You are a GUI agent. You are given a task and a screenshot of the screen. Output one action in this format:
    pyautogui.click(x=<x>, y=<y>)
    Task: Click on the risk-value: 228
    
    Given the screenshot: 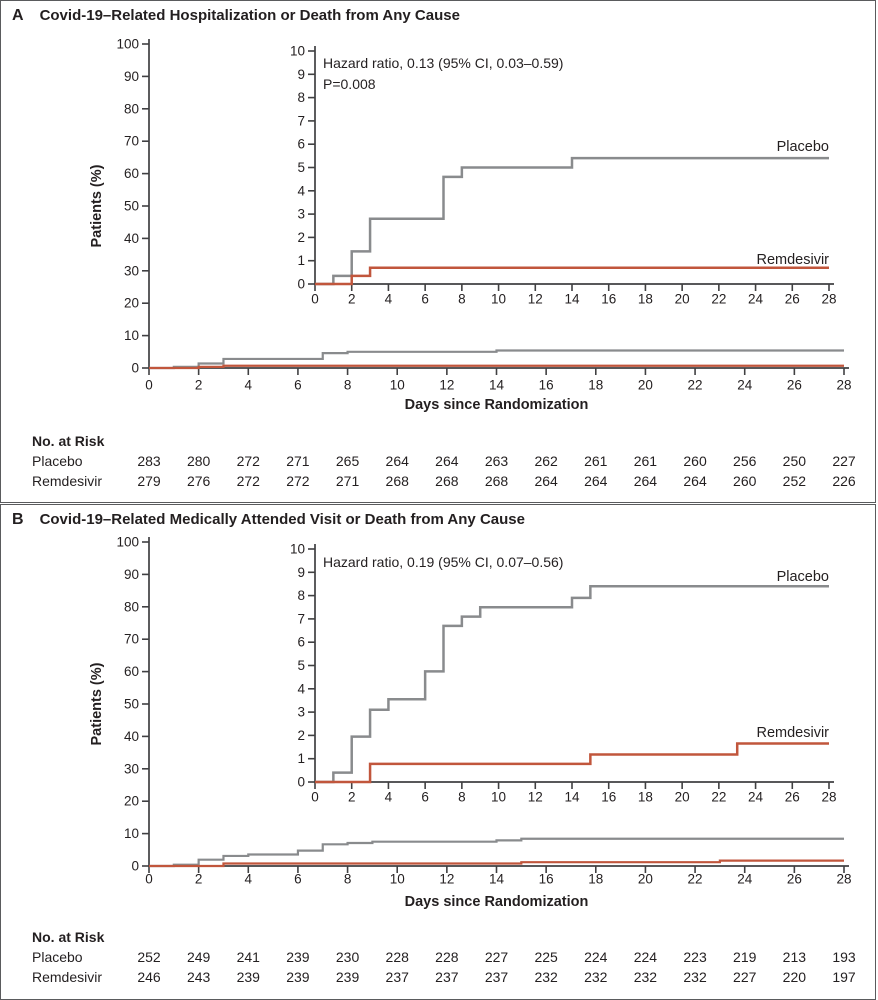 What is the action you would take?
    pyautogui.click(x=398, y=957)
    